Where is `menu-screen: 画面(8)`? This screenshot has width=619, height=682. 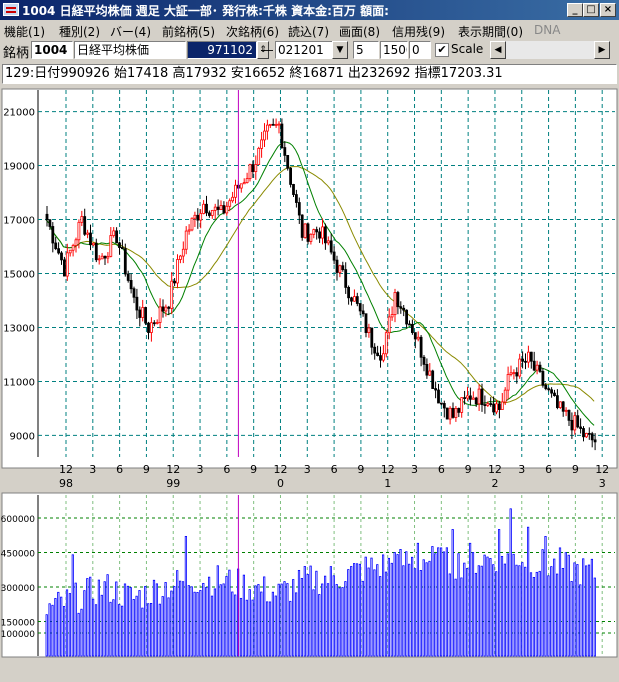 menu-screen: 画面(8) is located at coordinates (359, 32).